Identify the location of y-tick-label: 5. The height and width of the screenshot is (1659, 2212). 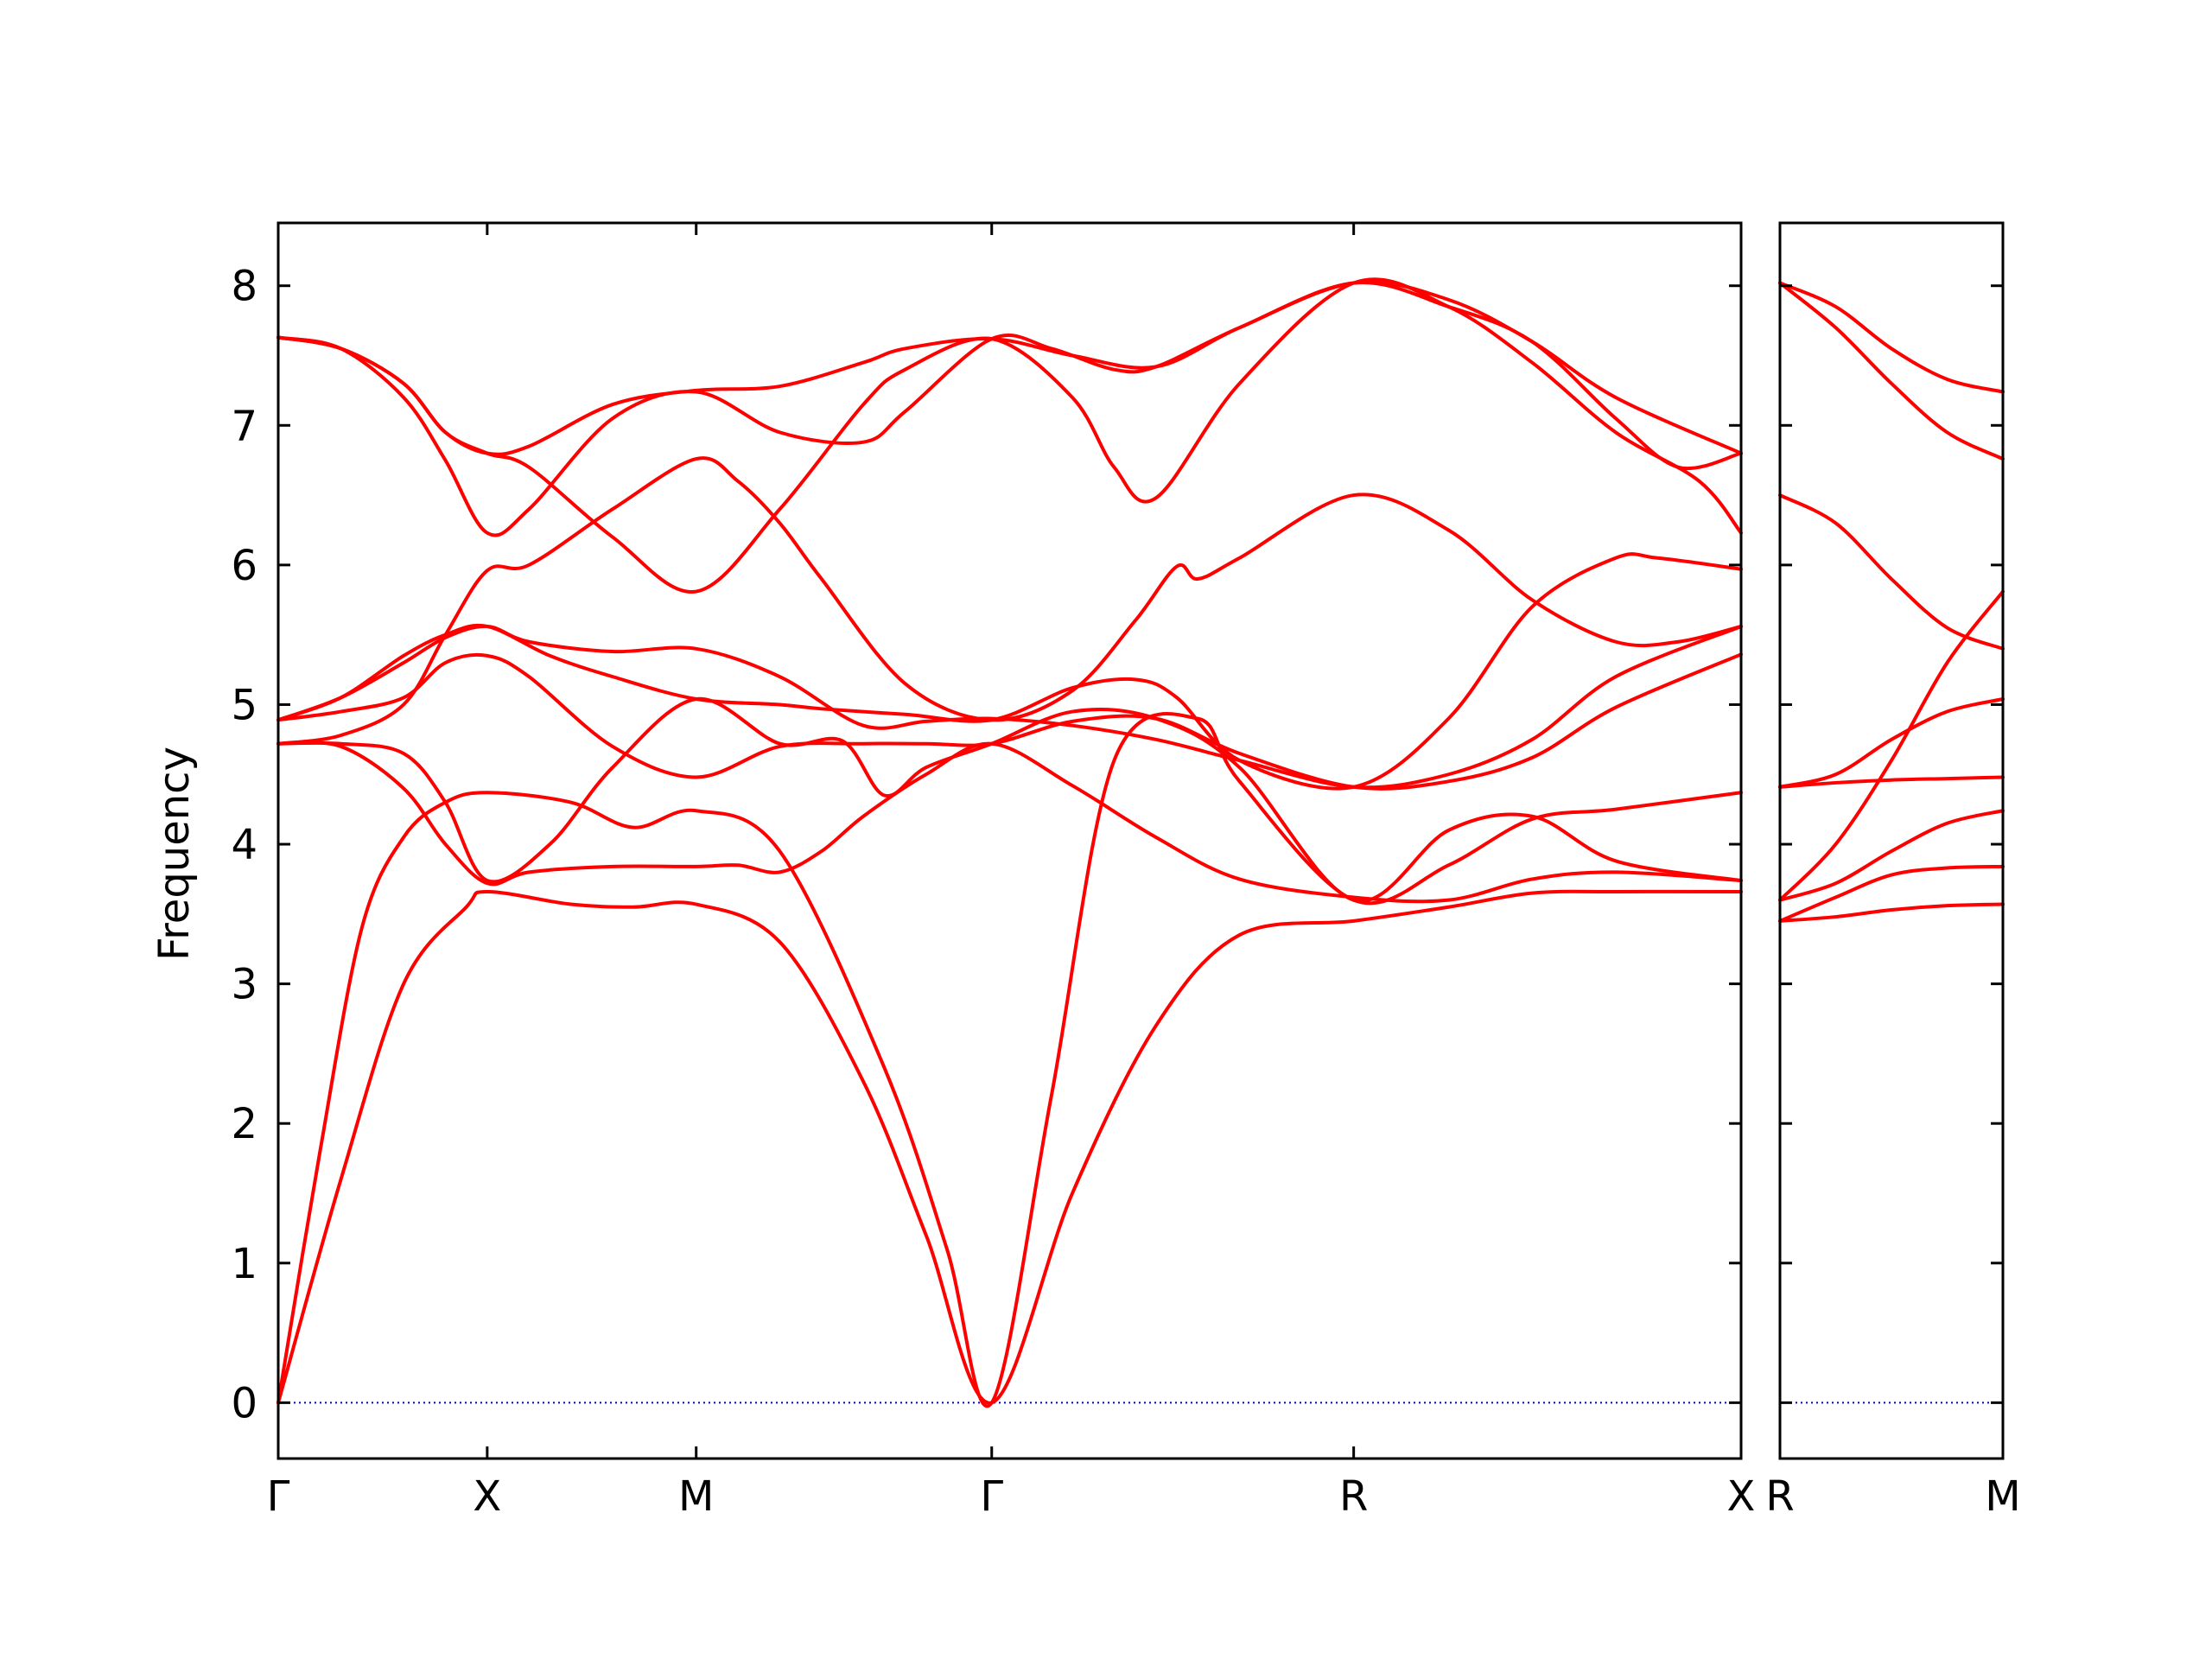
(244, 705).